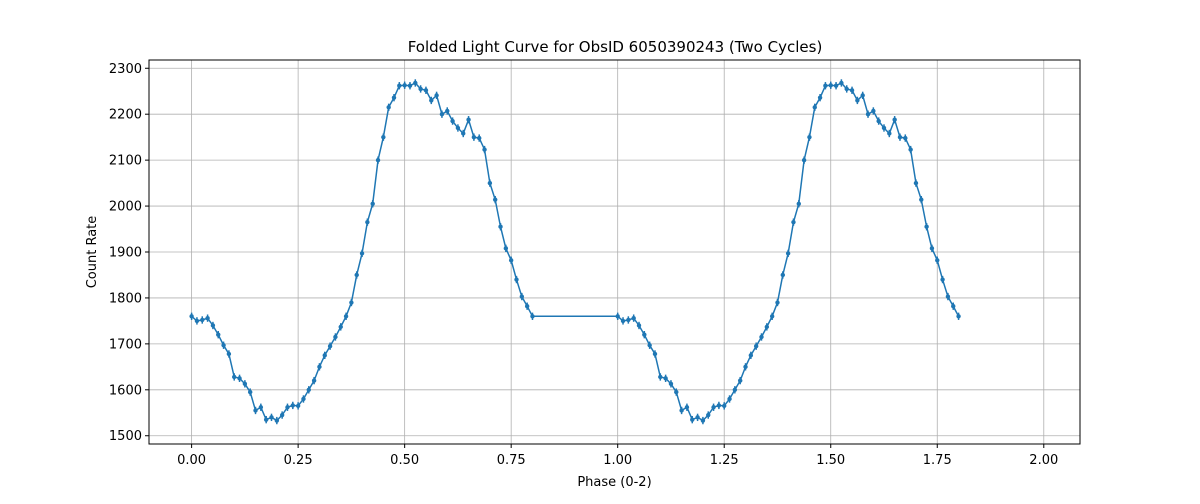 This screenshot has width=1200, height=504. I want to click on y-tick-label: 2300, so click(125, 69).